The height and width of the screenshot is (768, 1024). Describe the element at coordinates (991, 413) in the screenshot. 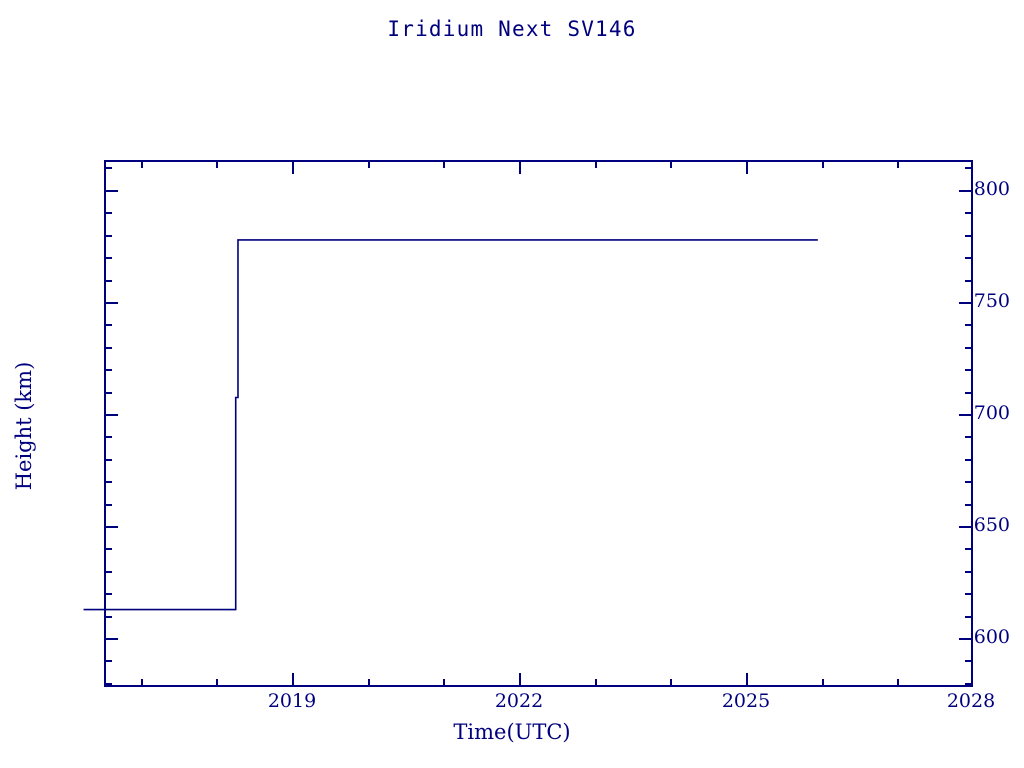

I see `y-tick-label-700: 700` at that location.